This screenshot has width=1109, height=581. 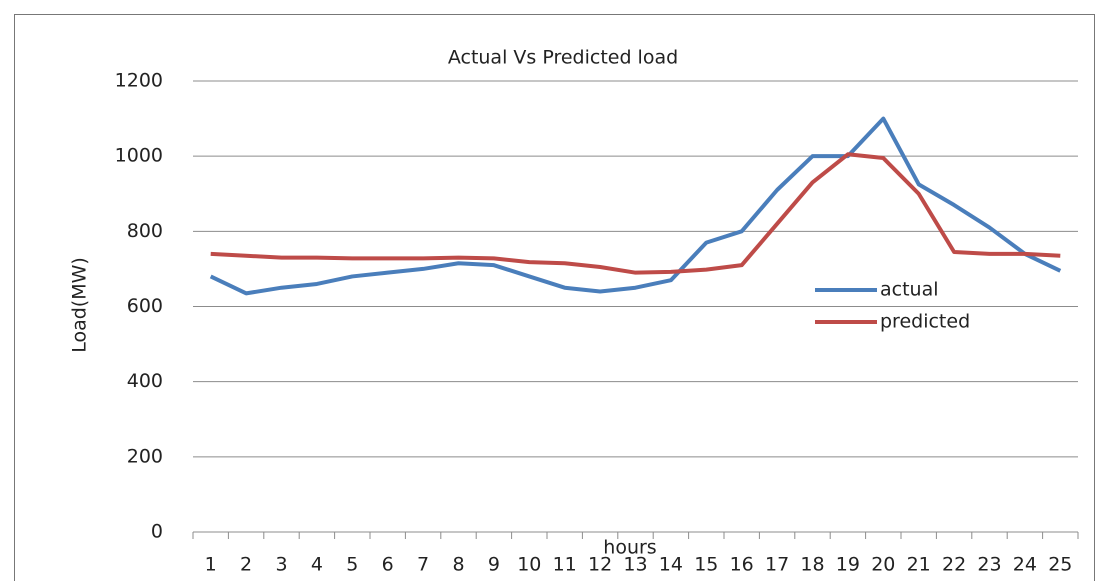 What do you see at coordinates (671, 565) in the screenshot?
I see `x-tick-label: 14` at bounding box center [671, 565].